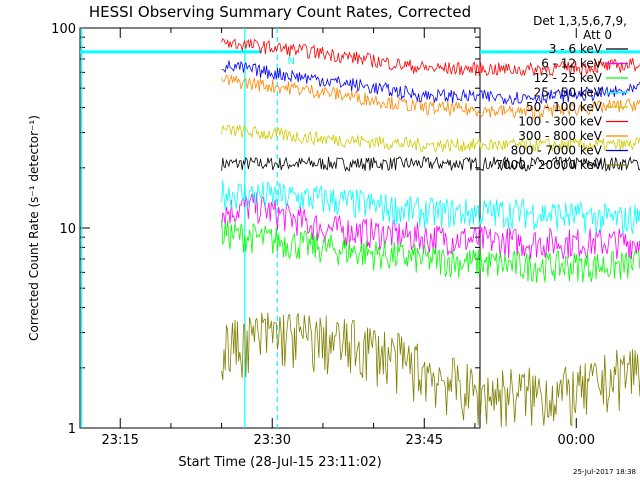  What do you see at coordinates (604, 472) in the screenshot?
I see `timestamp: 25-Jul-2017 18:38` at bounding box center [604, 472].